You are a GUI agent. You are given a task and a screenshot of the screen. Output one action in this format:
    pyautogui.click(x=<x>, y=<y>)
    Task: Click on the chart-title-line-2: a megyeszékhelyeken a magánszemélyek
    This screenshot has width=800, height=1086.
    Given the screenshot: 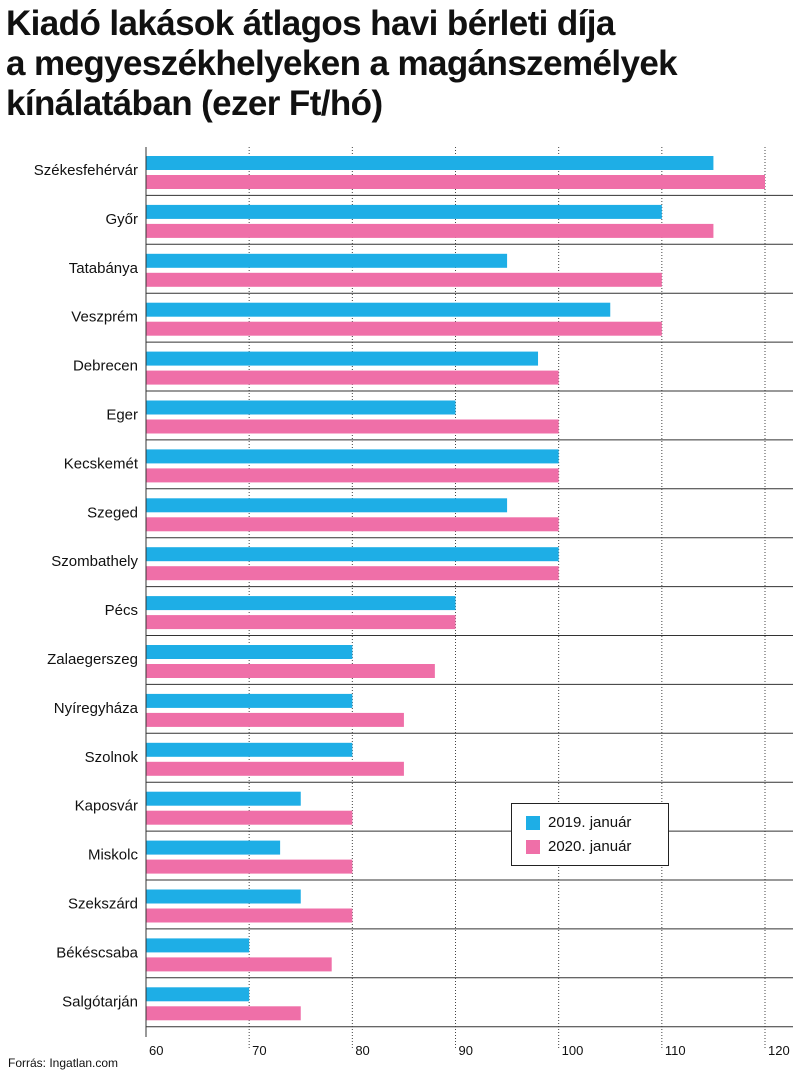 What is the action you would take?
    pyautogui.click(x=342, y=63)
    